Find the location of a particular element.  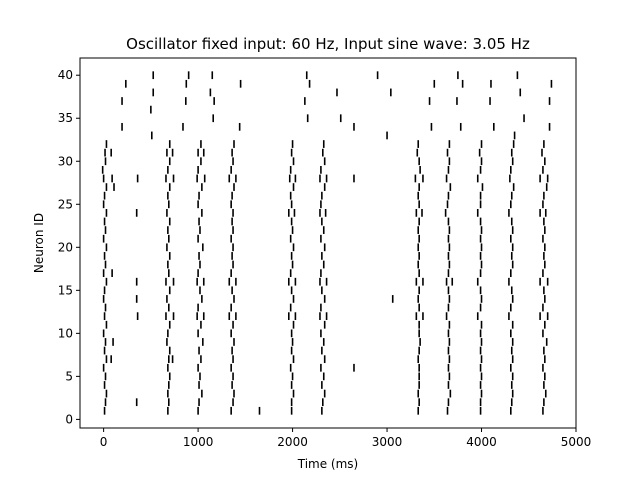

y-axis-label: Neuron ID is located at coordinates (39, 243).